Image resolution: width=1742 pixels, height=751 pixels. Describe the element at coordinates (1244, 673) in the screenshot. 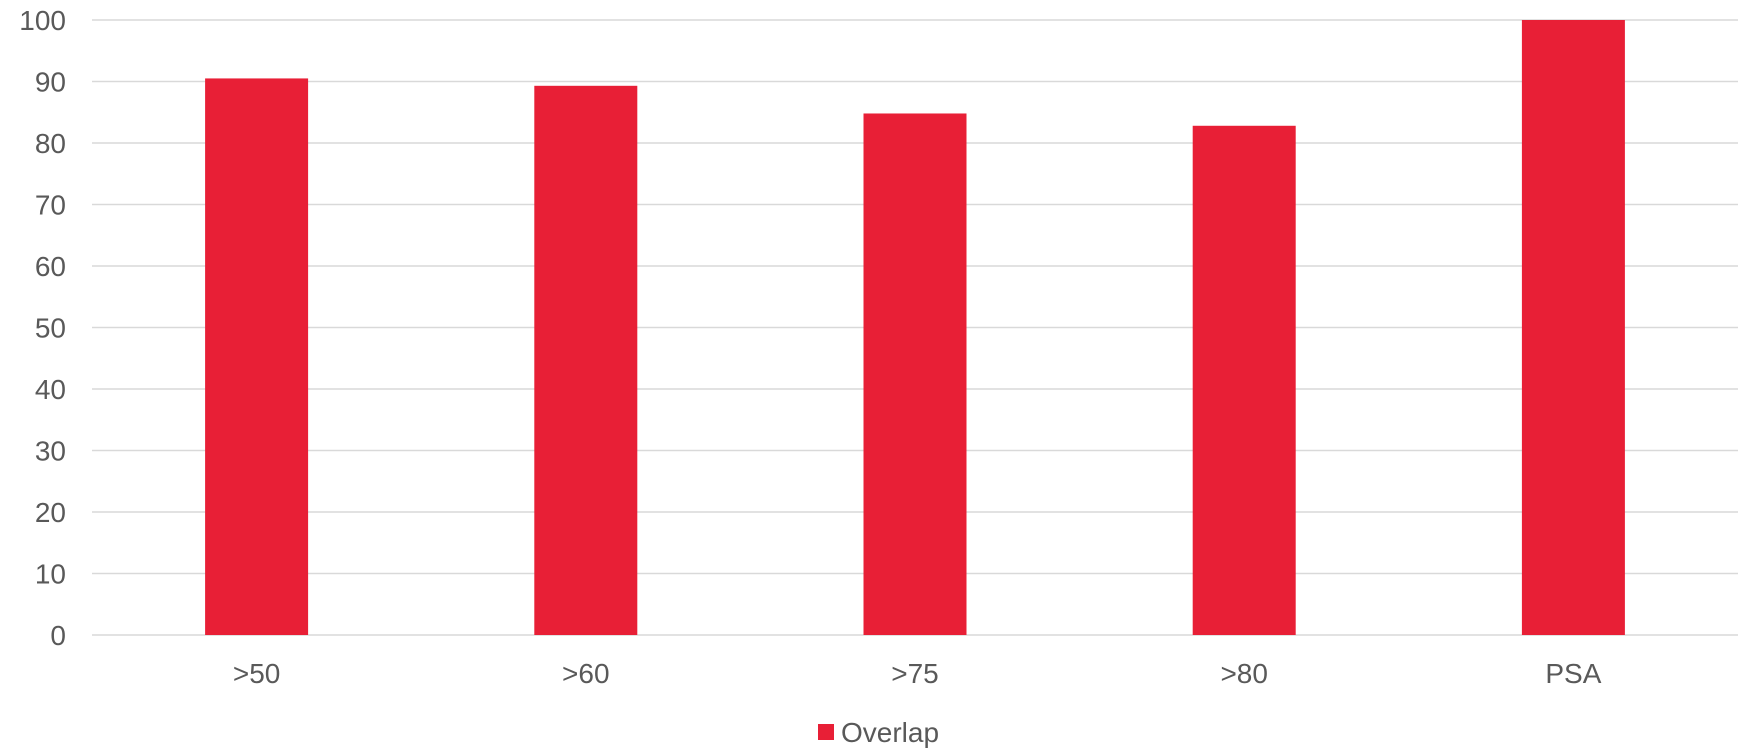

I see `x-tick-label: >80` at that location.